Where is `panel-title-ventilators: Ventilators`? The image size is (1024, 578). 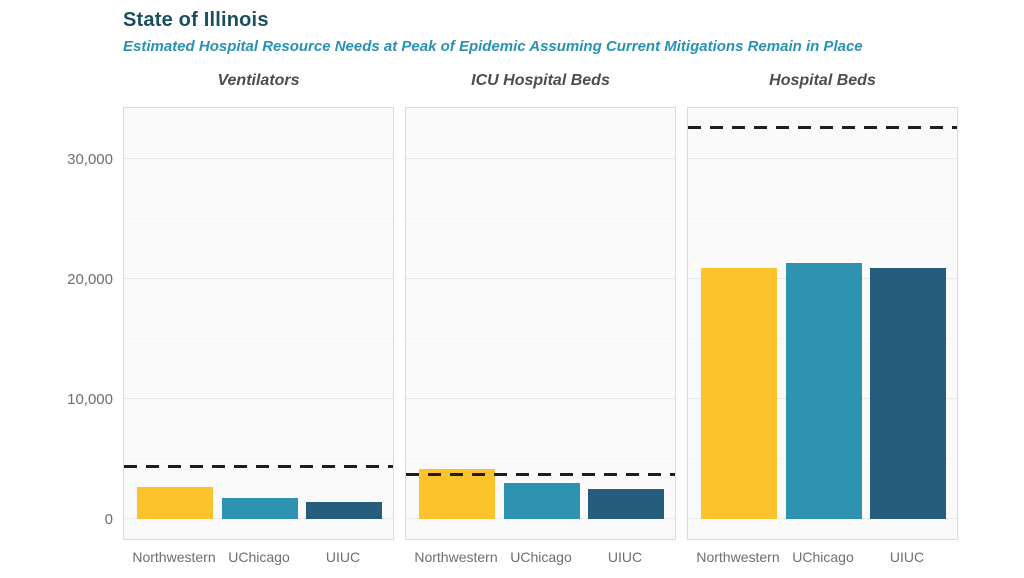
panel-title-ventilators: Ventilators is located at coordinates (258, 80).